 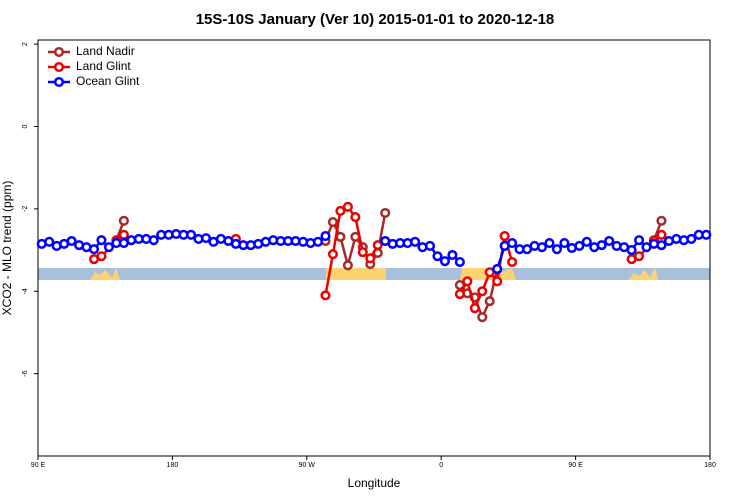 What do you see at coordinates (441, 465) in the screenshot?
I see `x-tick-label: 0` at bounding box center [441, 465].